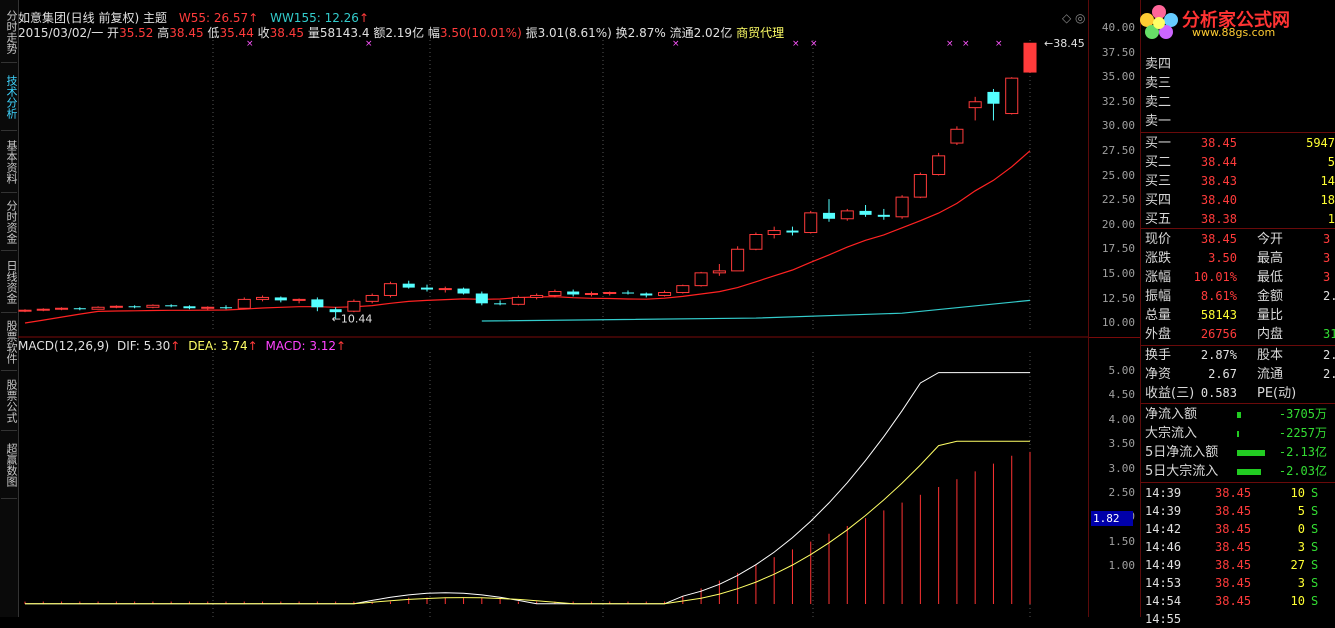  What do you see at coordinates (1218, 143) in the screenshot?
I see `bid-price: 38.45` at bounding box center [1218, 143].